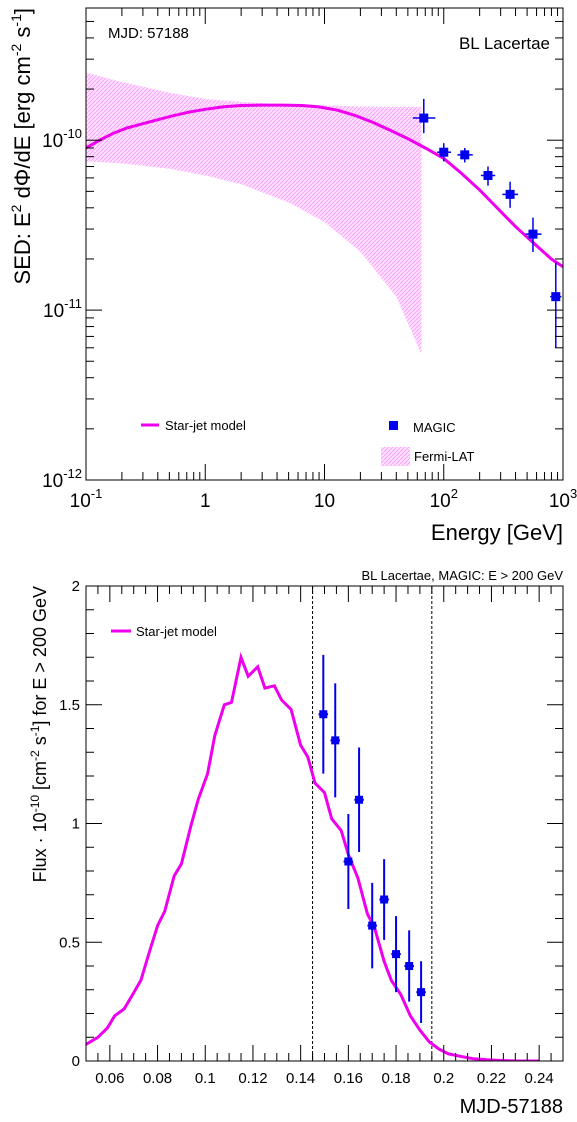  Describe the element at coordinates (443, 1078) in the screenshot. I see `x-tick-label: 0.2` at that location.